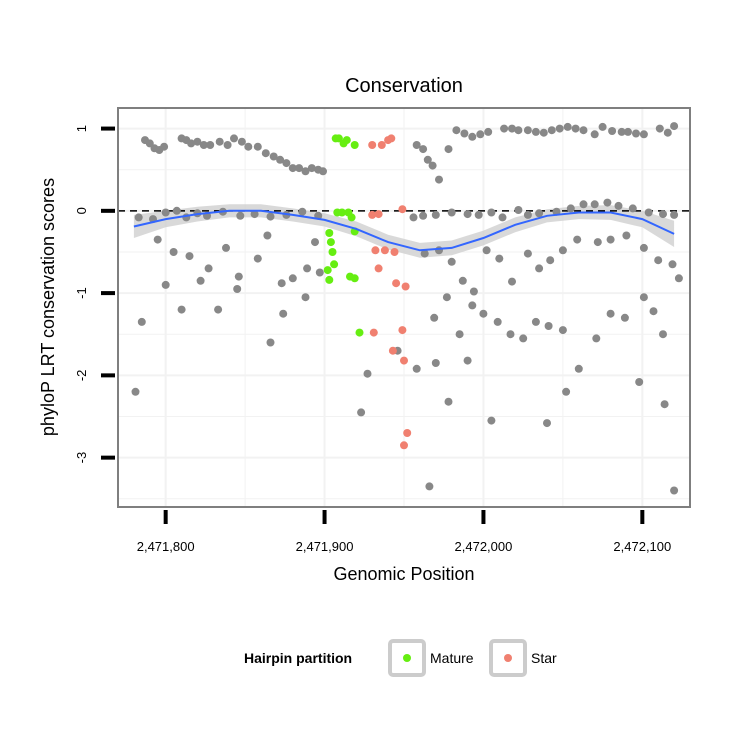 The width and height of the screenshot is (750, 755). I want to click on y-tick-label: -3, so click(81, 458).